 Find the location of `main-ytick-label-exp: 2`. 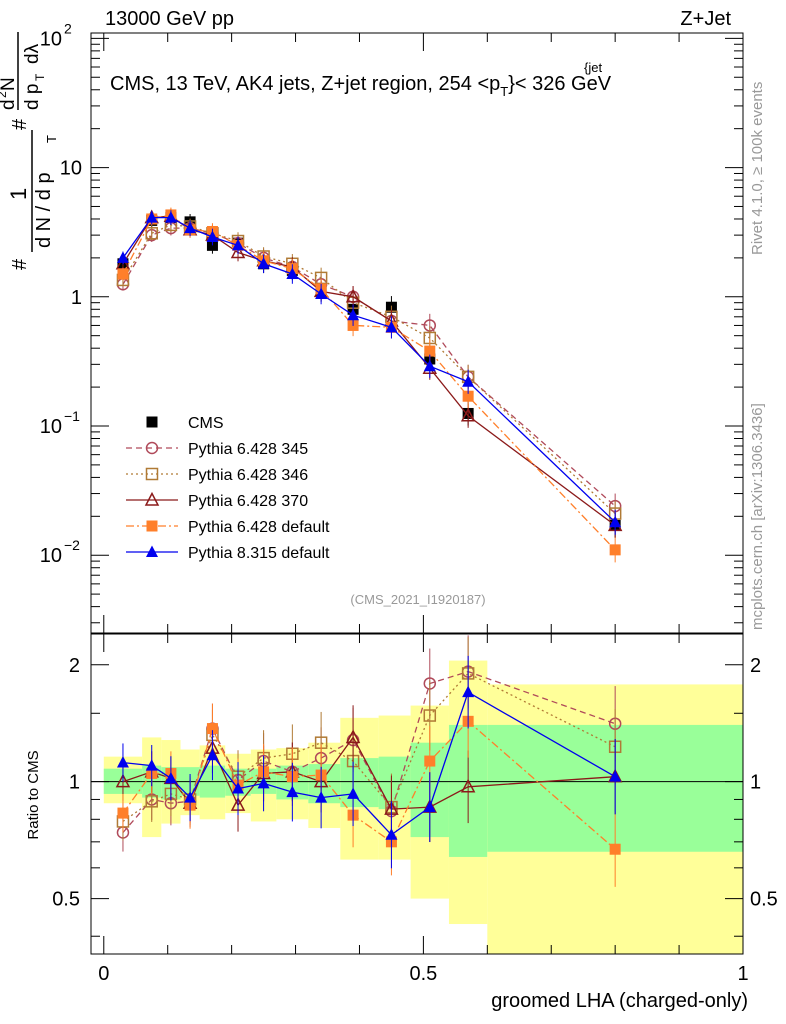

main-ytick-label-exp: 2 is located at coordinates (68, 28).